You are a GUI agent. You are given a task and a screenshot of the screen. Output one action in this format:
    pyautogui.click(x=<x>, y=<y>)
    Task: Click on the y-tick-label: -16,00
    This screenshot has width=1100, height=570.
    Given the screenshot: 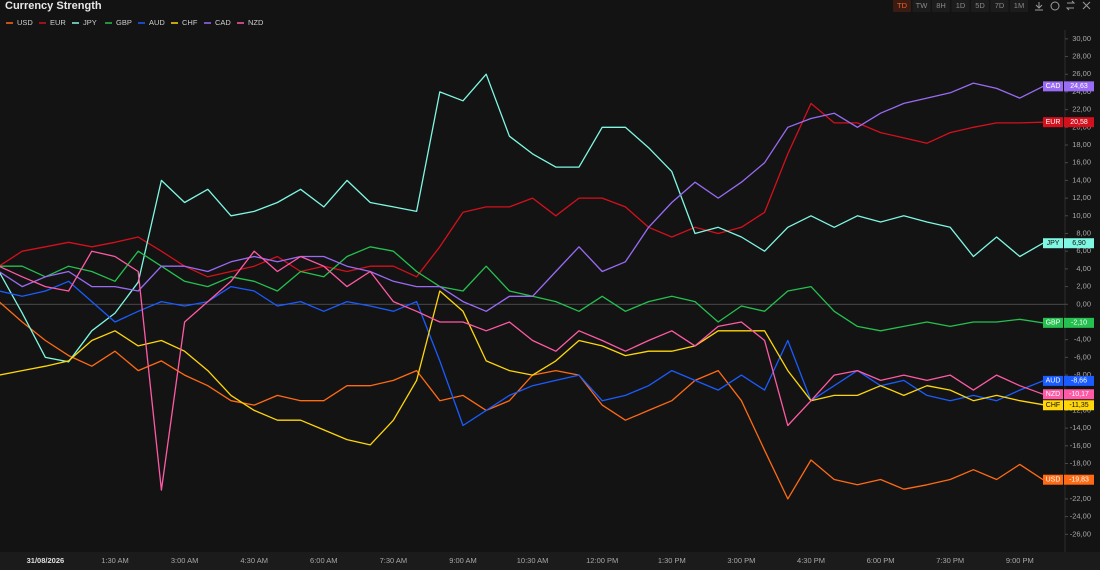 What is the action you would take?
    pyautogui.click(x=1080, y=445)
    